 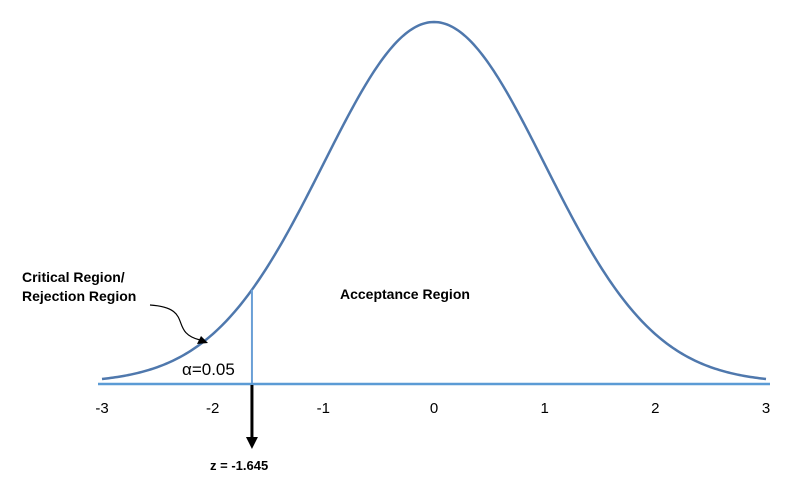 I want to click on x-tick-label: 3, so click(x=766, y=408).